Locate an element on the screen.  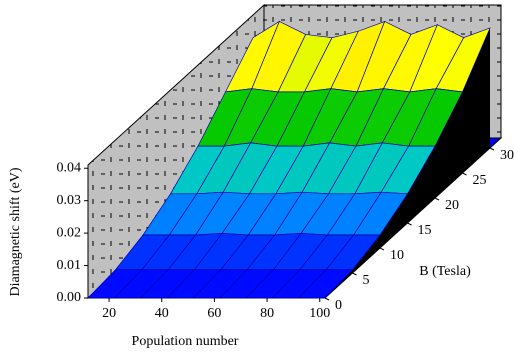
y-tick-label: 5 is located at coordinates (366, 280).